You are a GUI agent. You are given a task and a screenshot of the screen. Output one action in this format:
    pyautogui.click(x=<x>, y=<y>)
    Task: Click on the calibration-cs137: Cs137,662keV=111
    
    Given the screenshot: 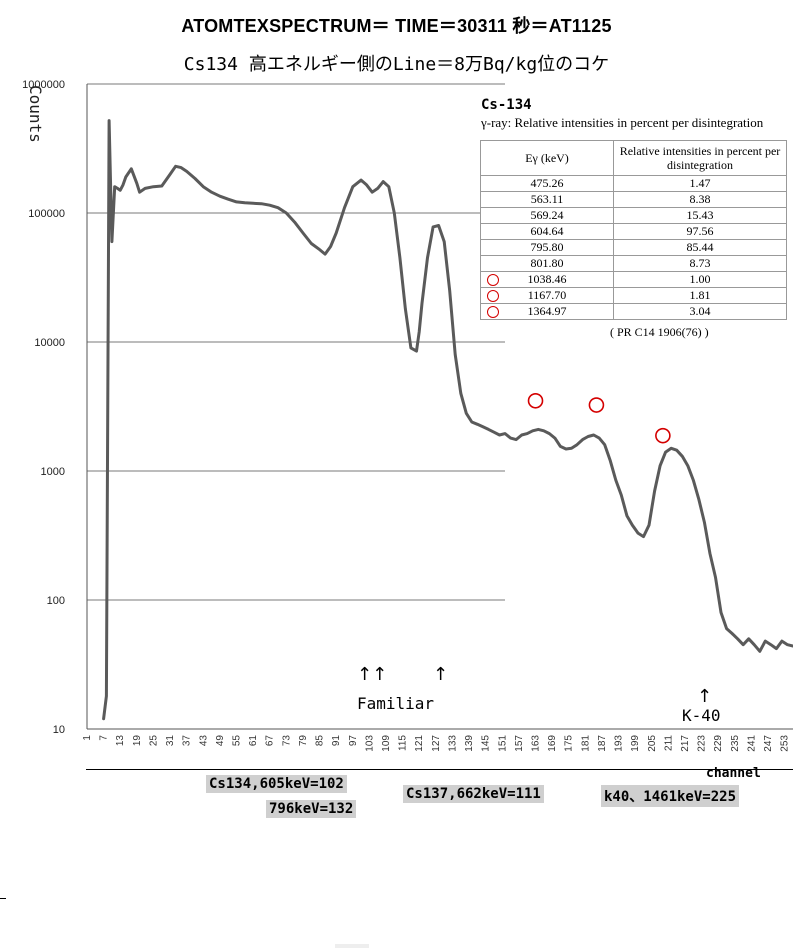 What is the action you would take?
    pyautogui.click(x=473, y=794)
    